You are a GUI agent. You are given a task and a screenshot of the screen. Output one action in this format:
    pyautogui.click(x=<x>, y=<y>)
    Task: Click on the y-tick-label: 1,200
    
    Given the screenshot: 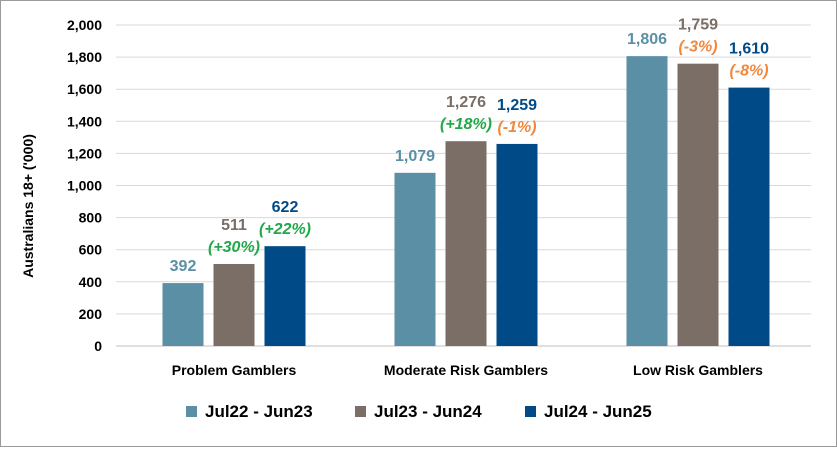 What is the action you would take?
    pyautogui.click(x=84, y=153)
    